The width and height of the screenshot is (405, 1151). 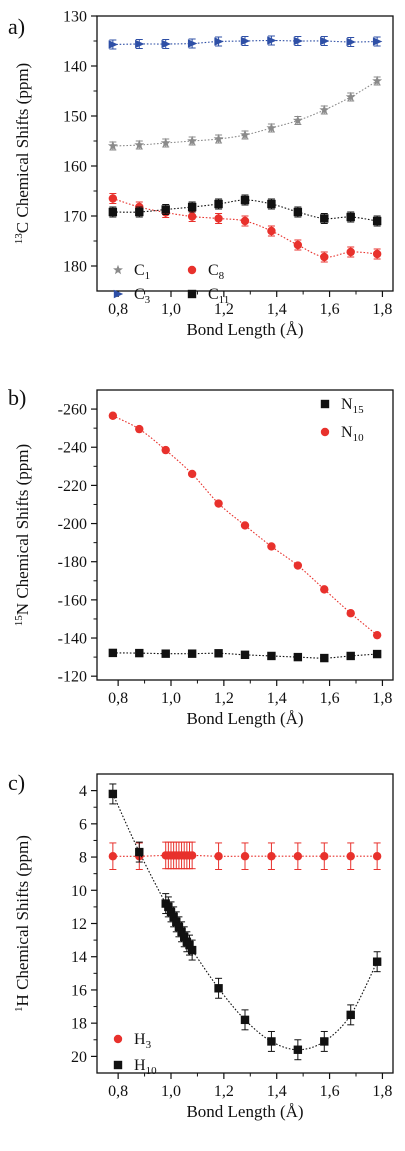 What do you see at coordinates (19, 1009) in the screenshot?
I see `y-axis-label-superscript: 1` at bounding box center [19, 1009].